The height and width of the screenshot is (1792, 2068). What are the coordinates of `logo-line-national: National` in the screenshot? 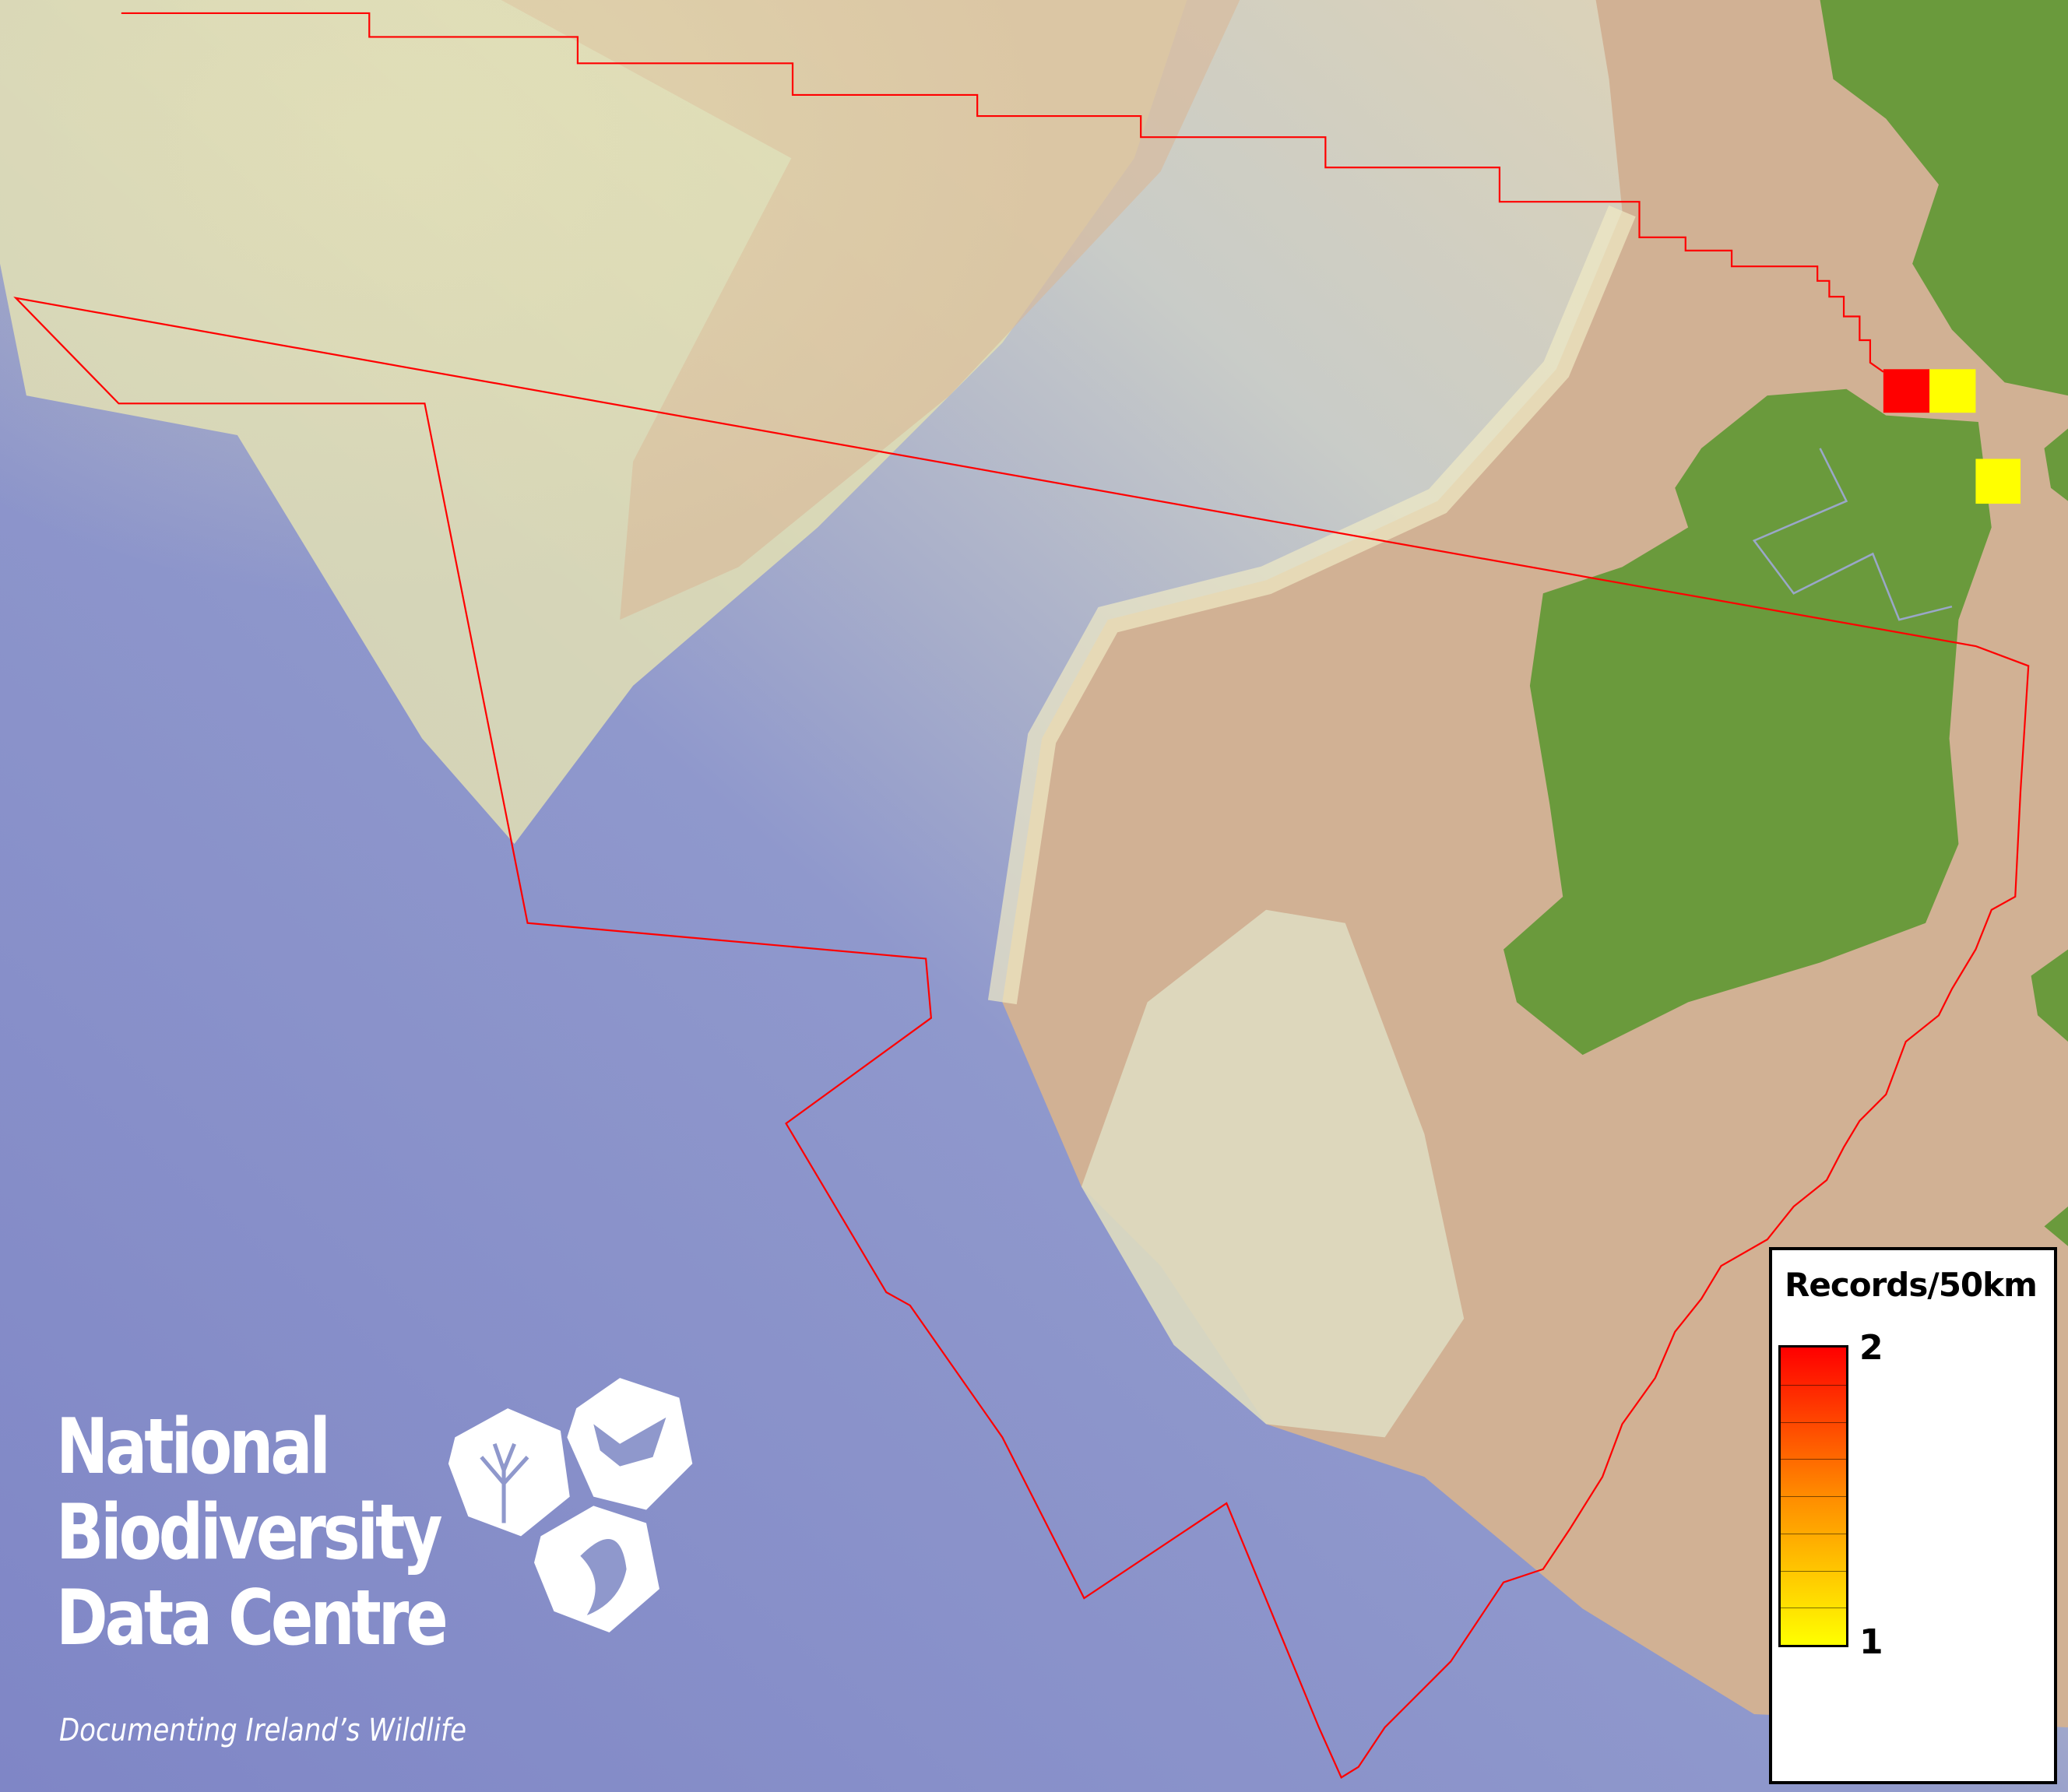 It's located at (193, 1447).